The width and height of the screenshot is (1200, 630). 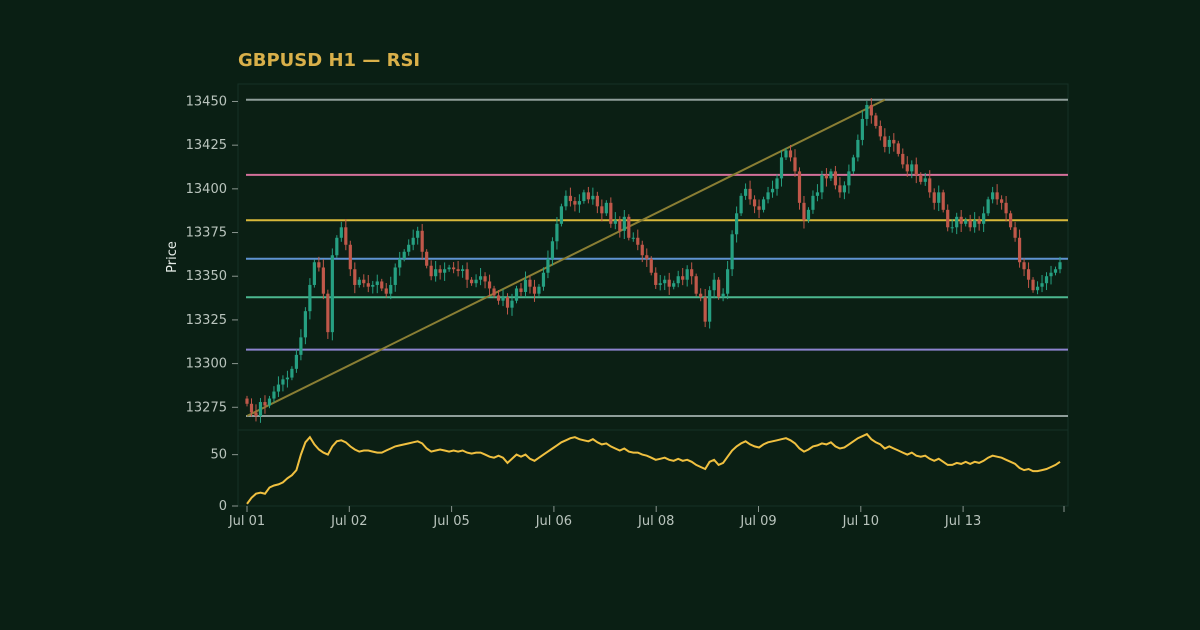 What do you see at coordinates (206, 233) in the screenshot?
I see `y-tick-label: 13375` at bounding box center [206, 233].